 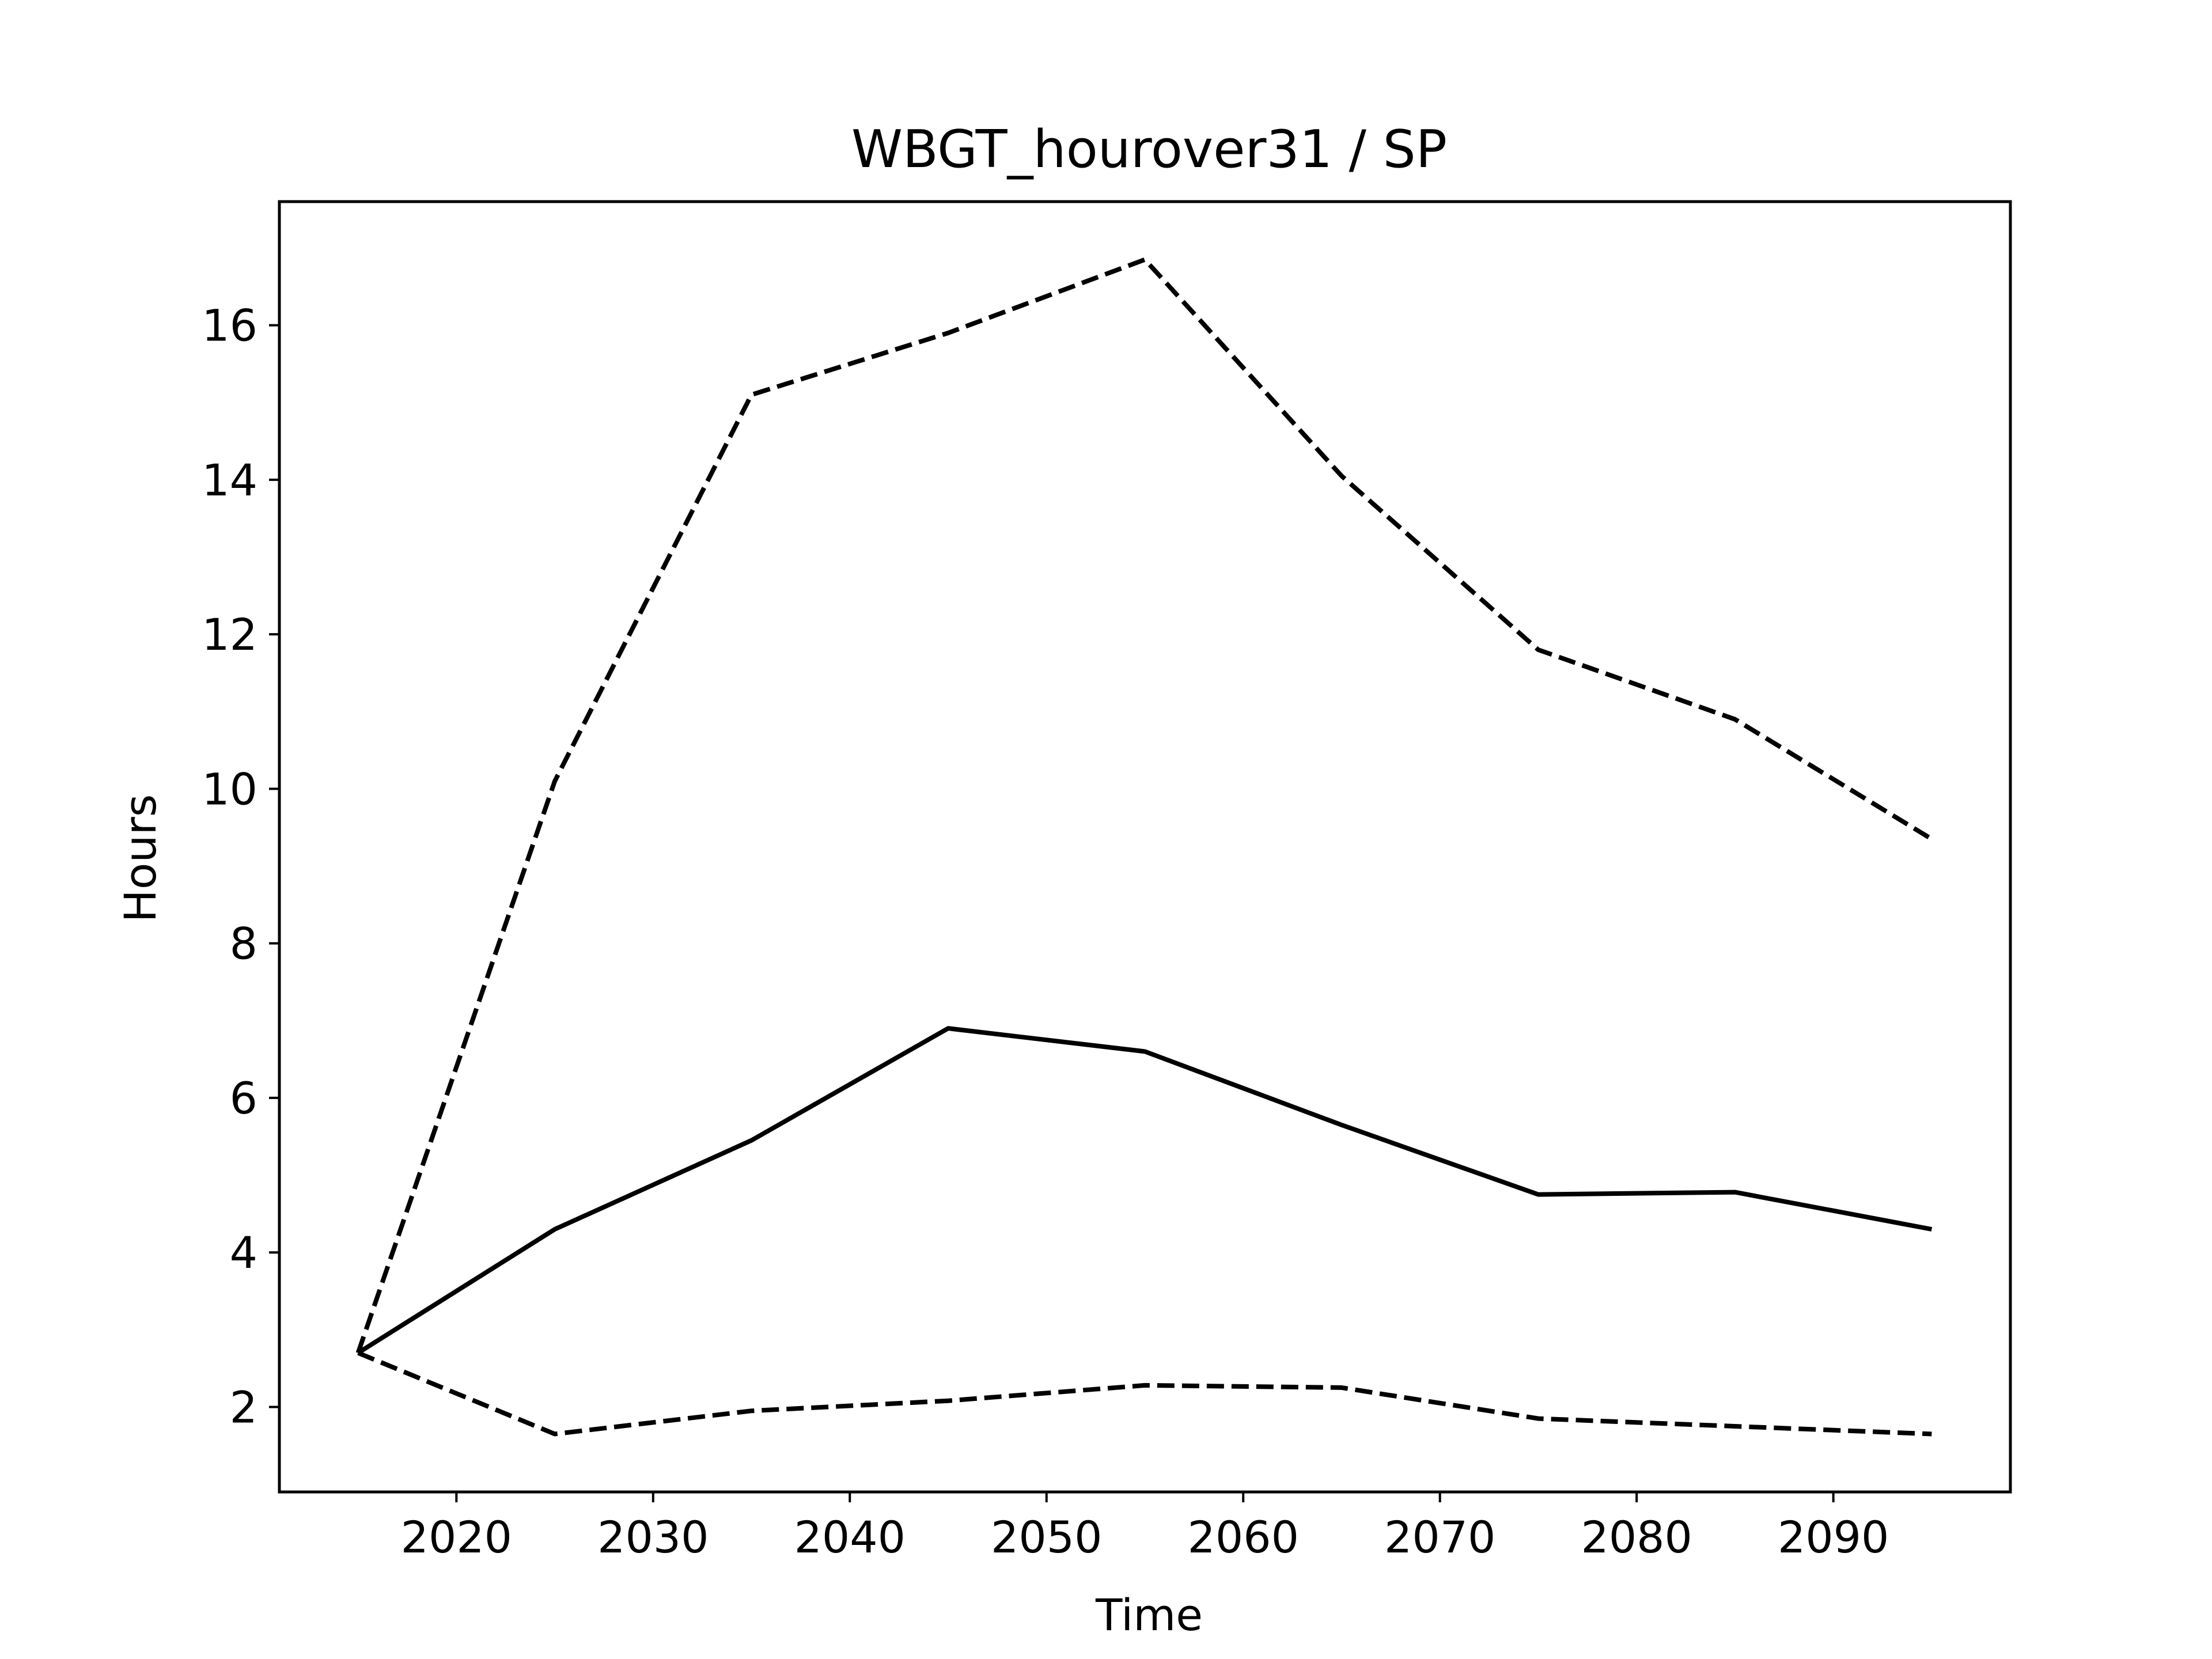 What do you see at coordinates (1046, 1537) in the screenshot?
I see `x-tick-label: 2050` at bounding box center [1046, 1537].